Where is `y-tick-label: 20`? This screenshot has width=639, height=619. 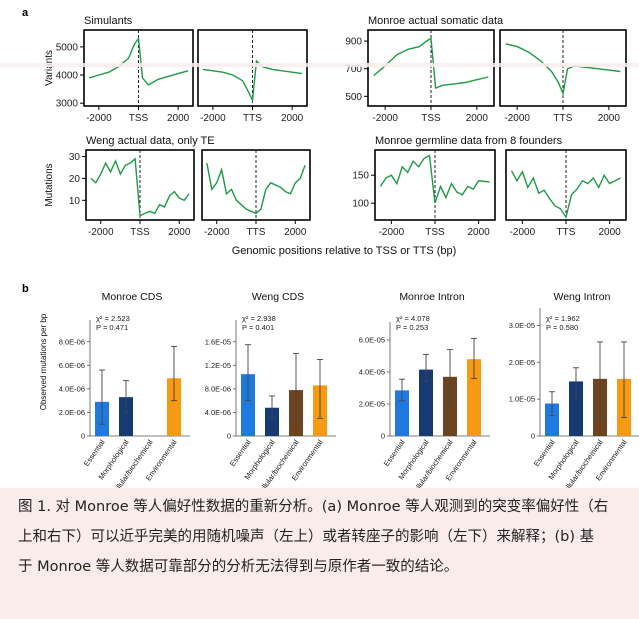 y-tick-label: 20 is located at coordinates (75, 179).